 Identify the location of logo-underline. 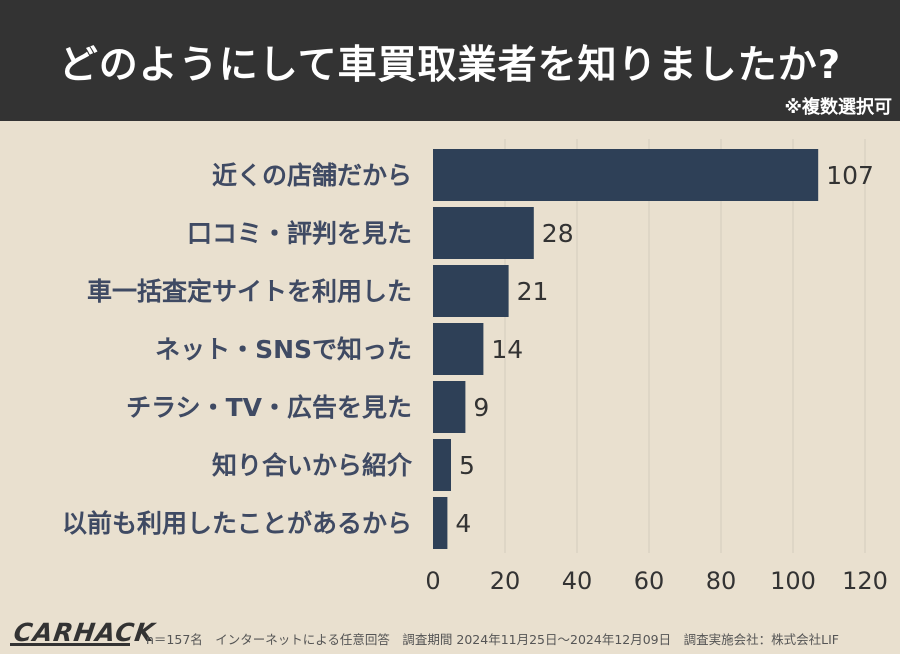
(70, 644).